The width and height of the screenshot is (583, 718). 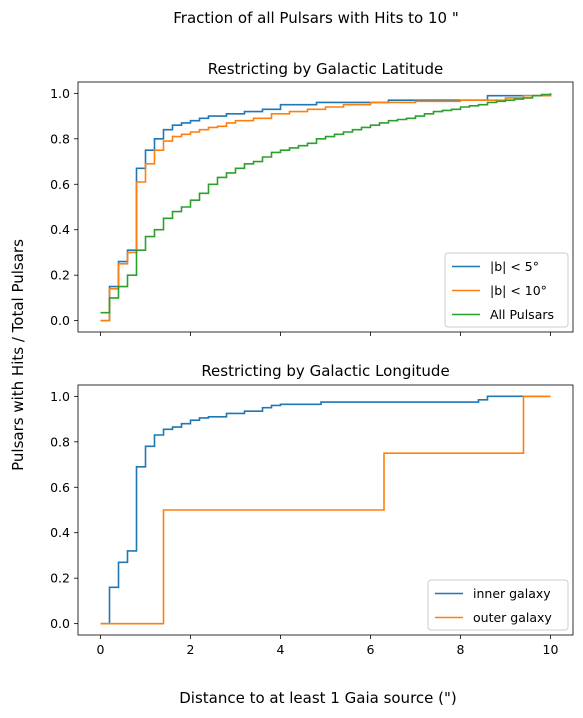 I want to click on longitude-xtick-label: 8, so click(x=461, y=649).